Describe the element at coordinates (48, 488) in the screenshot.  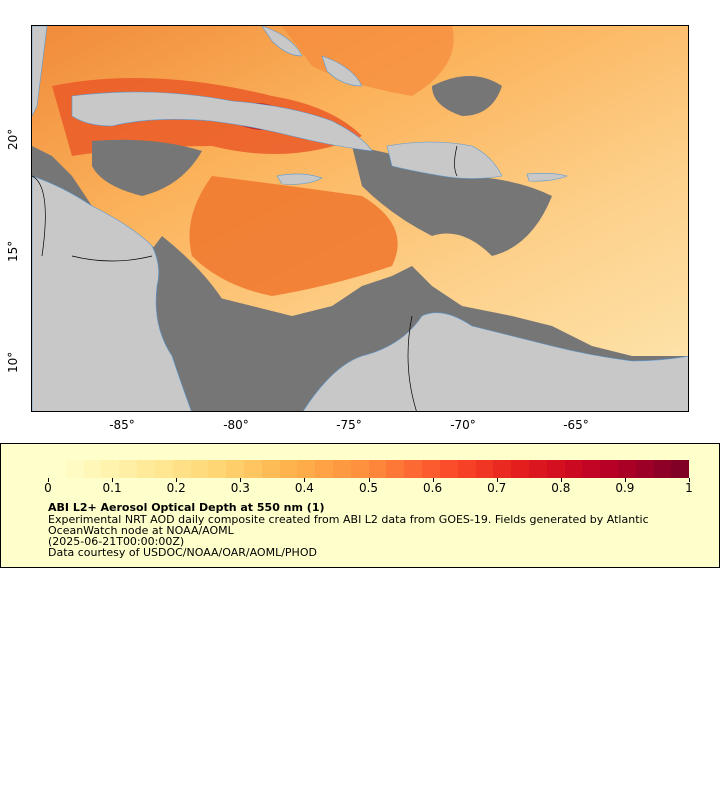
I see `colorbar-tick-label: 0` at that location.